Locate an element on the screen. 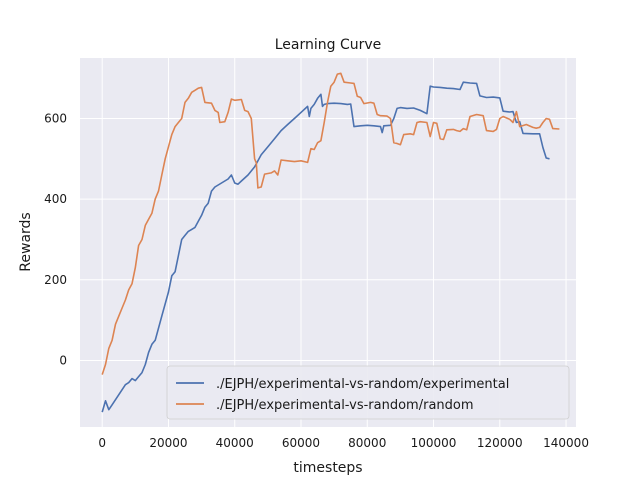 This screenshot has height=480, width=640. x-axis-label: timesteps is located at coordinates (327, 468).